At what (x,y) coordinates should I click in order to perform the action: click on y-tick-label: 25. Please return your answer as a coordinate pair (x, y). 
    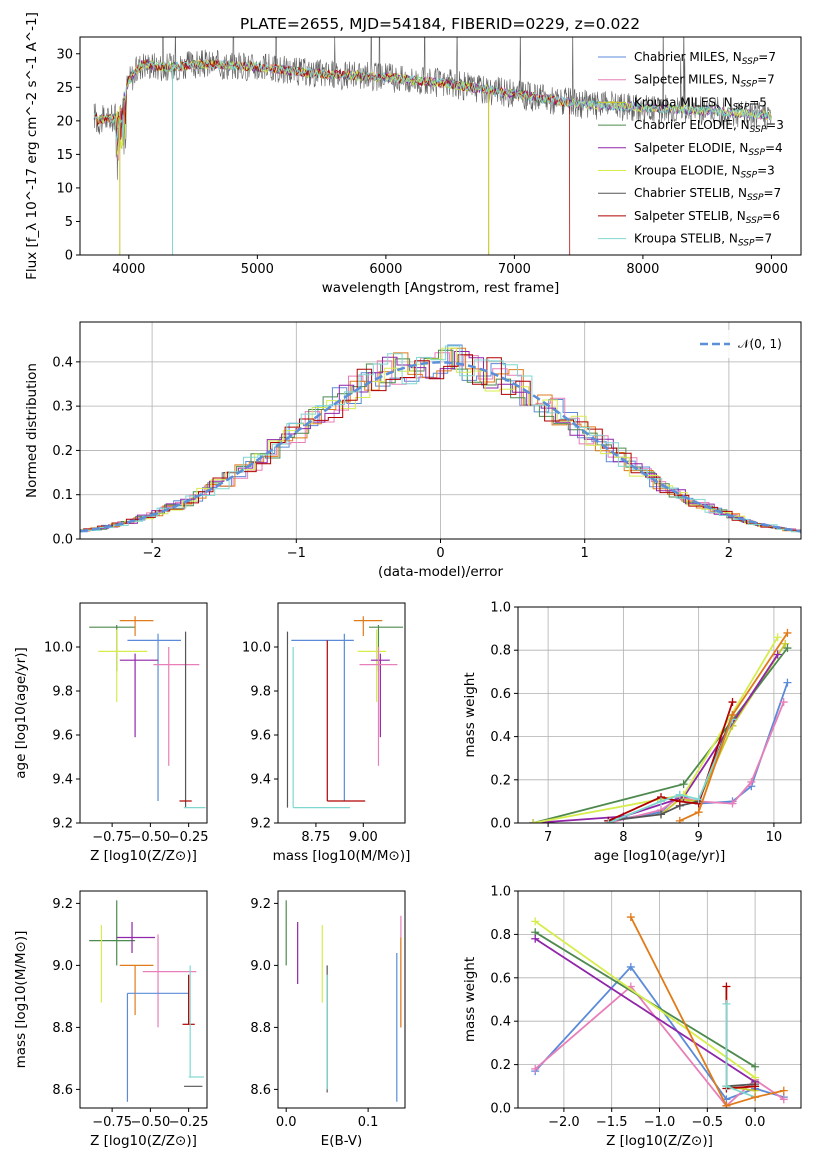
    Looking at the image, I should click on (64, 88).